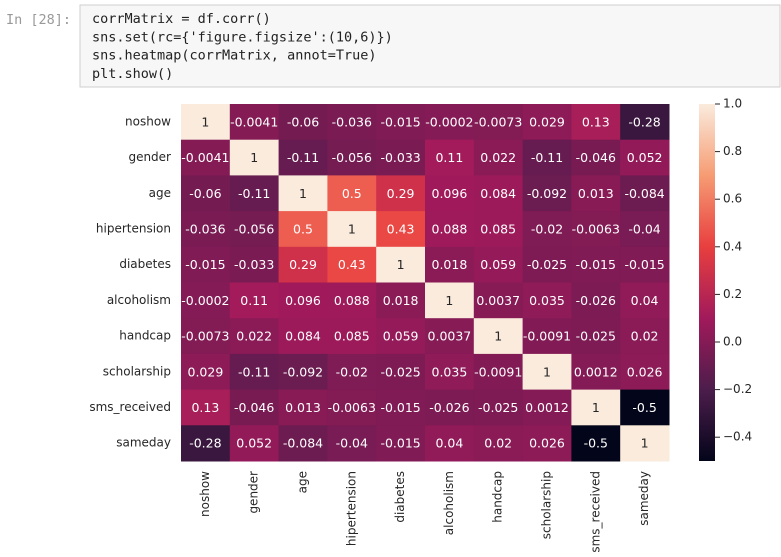 The width and height of the screenshot is (781, 557). What do you see at coordinates (498, 193) in the screenshot?
I see `cell-annotation: 0.084` at bounding box center [498, 193].